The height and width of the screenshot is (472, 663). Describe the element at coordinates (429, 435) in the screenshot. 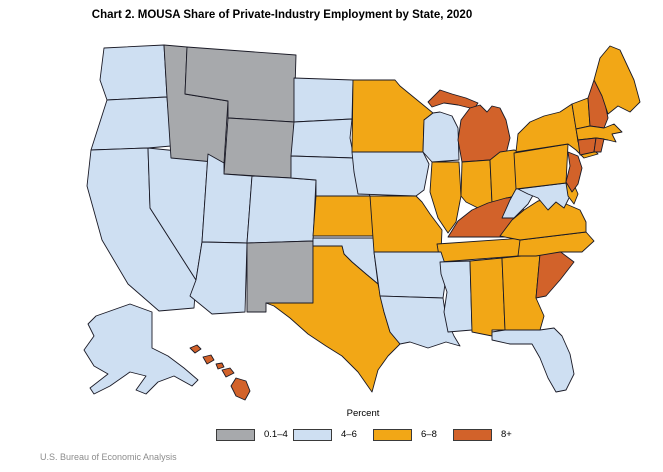

I see `legend-label: 6–8` at that location.